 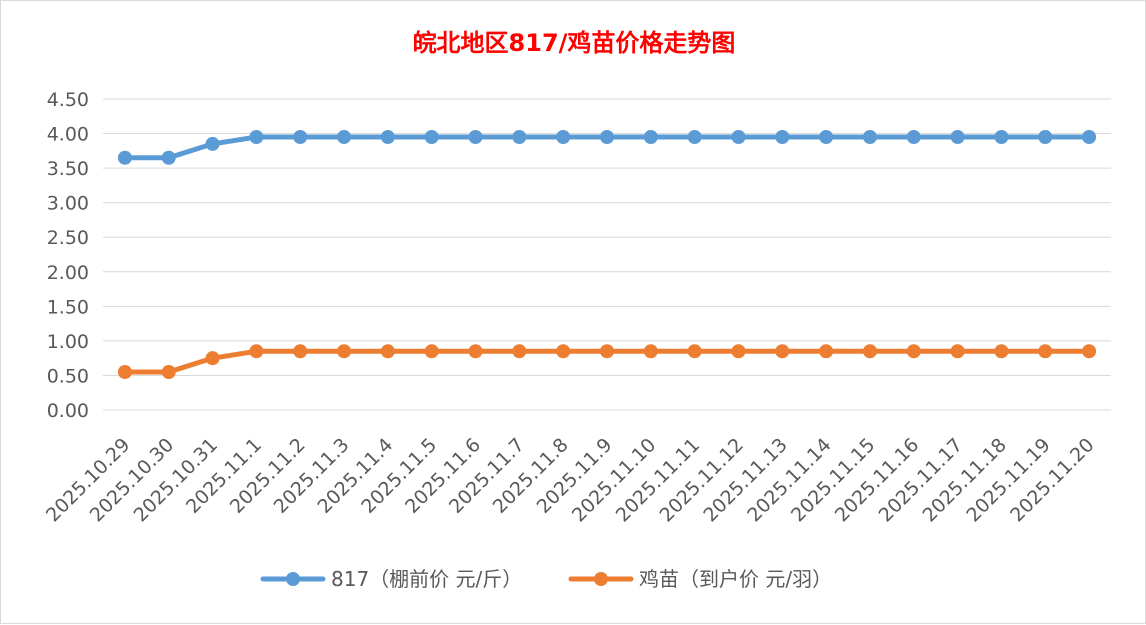 I want to click on y-tick-label: 4.00, so click(x=68, y=135).